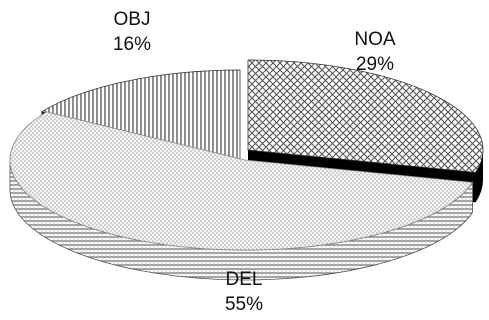  Describe the element at coordinates (132, 19) in the screenshot. I see `label-obj: OBJ` at that location.